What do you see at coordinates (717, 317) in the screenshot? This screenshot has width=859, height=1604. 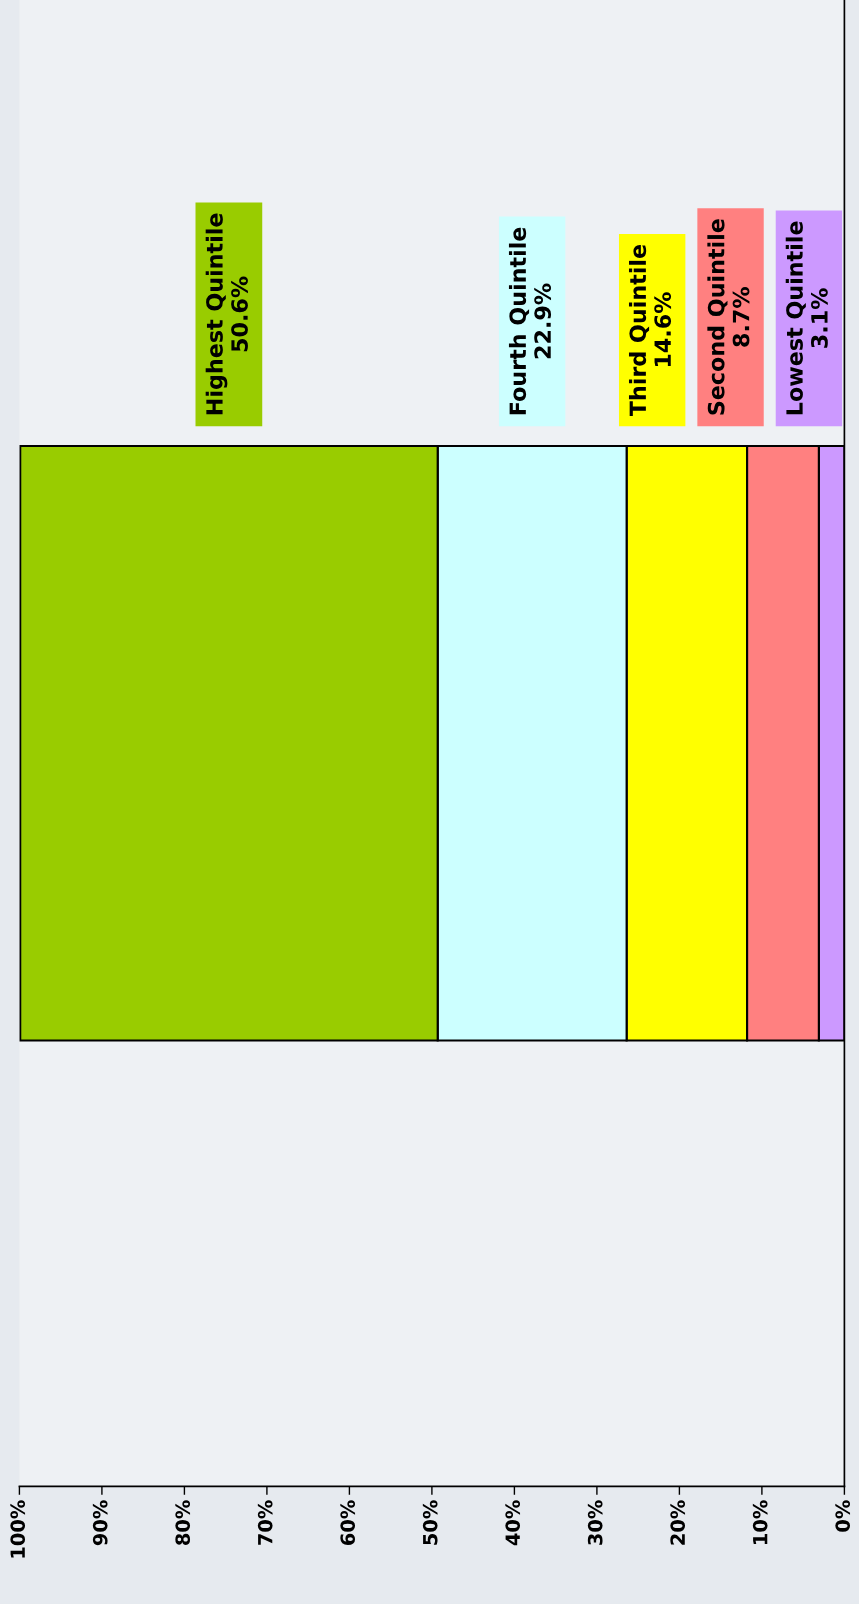 I see `text: Second Quintile` at bounding box center [717, 317].